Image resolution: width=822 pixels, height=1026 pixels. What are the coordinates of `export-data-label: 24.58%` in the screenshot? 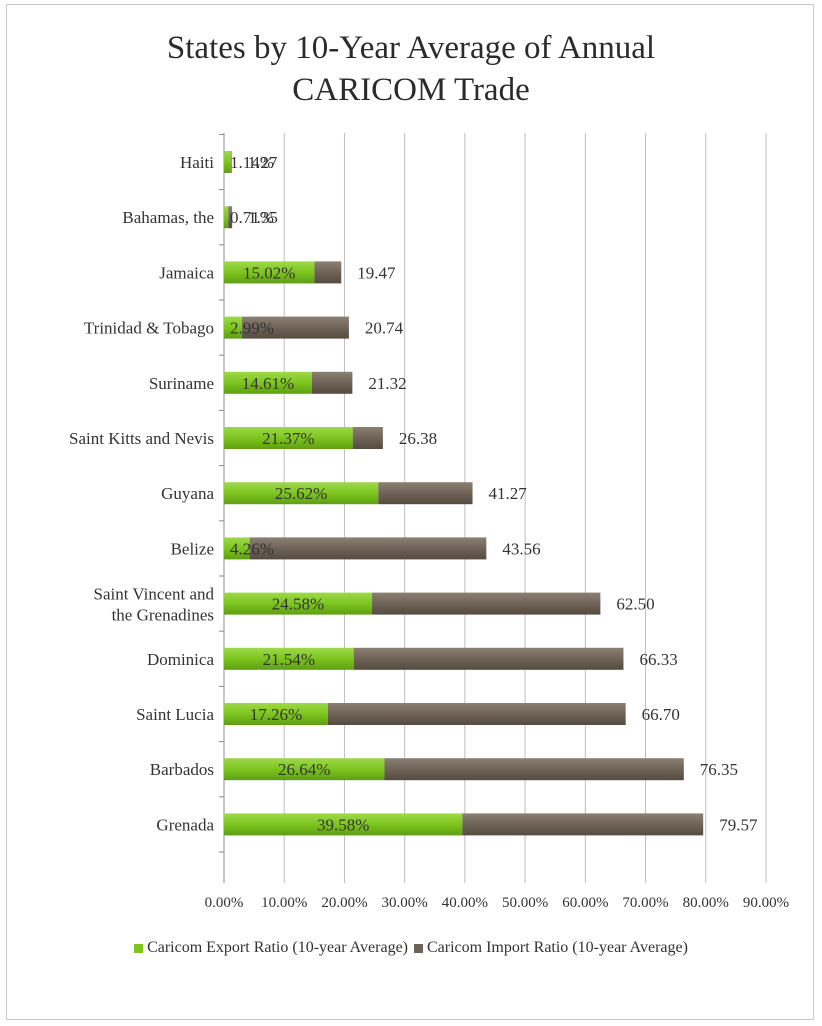 It's located at (298, 604).